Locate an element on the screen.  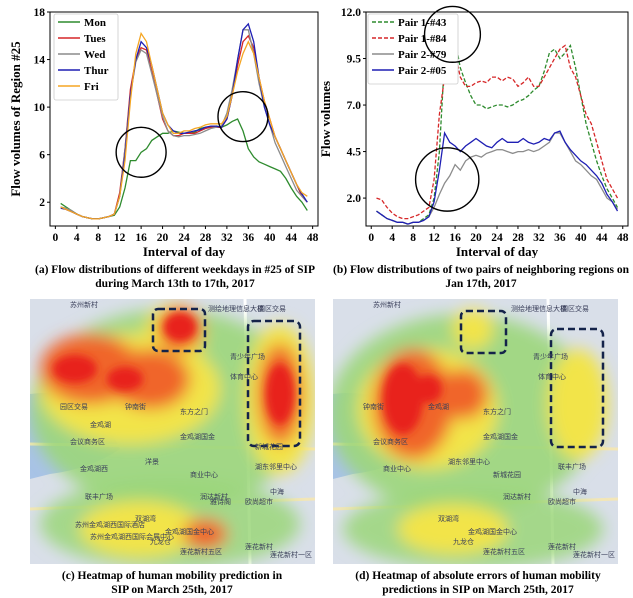
y-tick-label: 18 is located at coordinates (40, 13).